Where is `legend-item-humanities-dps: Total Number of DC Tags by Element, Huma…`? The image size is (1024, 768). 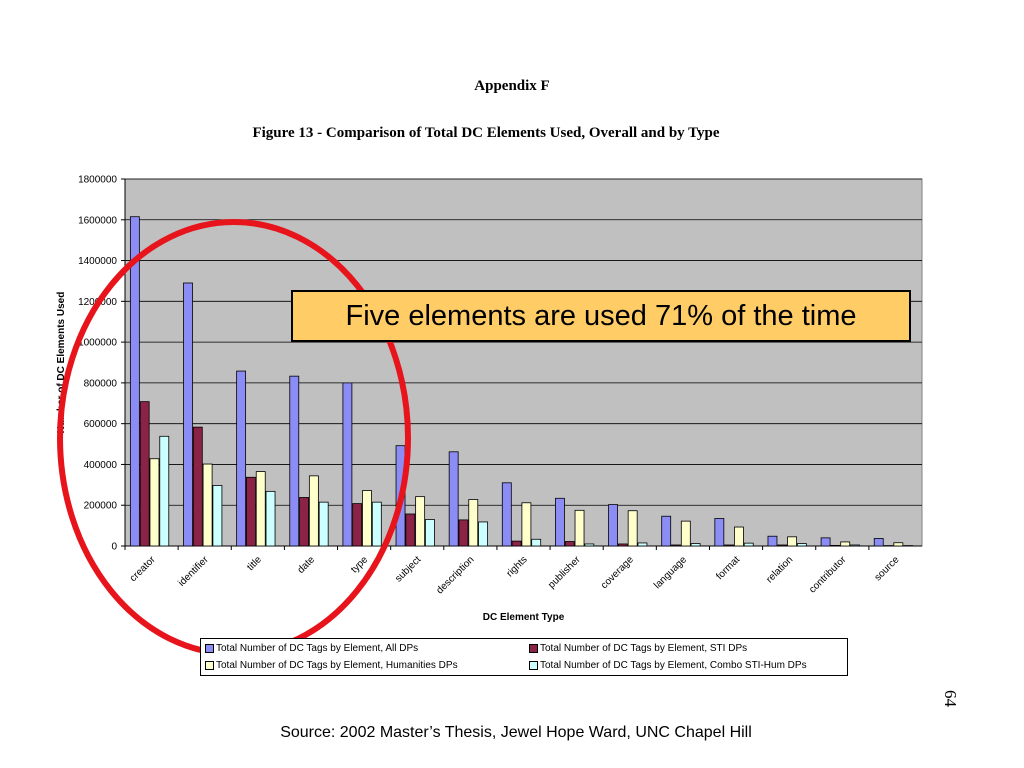 legend-item-humanities-dps: Total Number of DC Tags by Element, Huma… is located at coordinates (331, 665).